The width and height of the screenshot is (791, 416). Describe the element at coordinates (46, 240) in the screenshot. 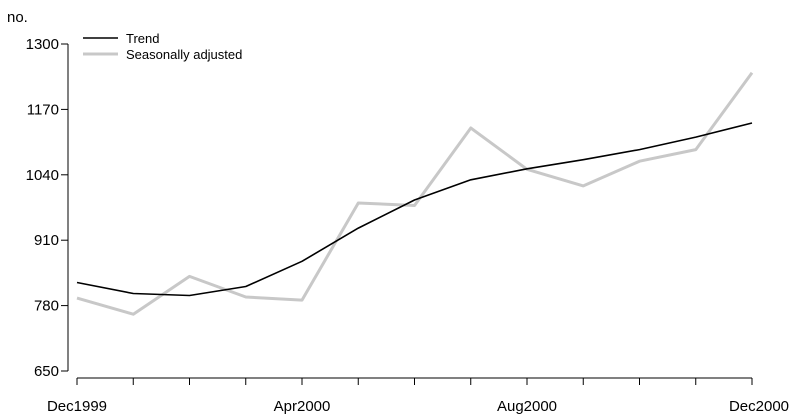

I see `y-tick-label: 910` at that location.